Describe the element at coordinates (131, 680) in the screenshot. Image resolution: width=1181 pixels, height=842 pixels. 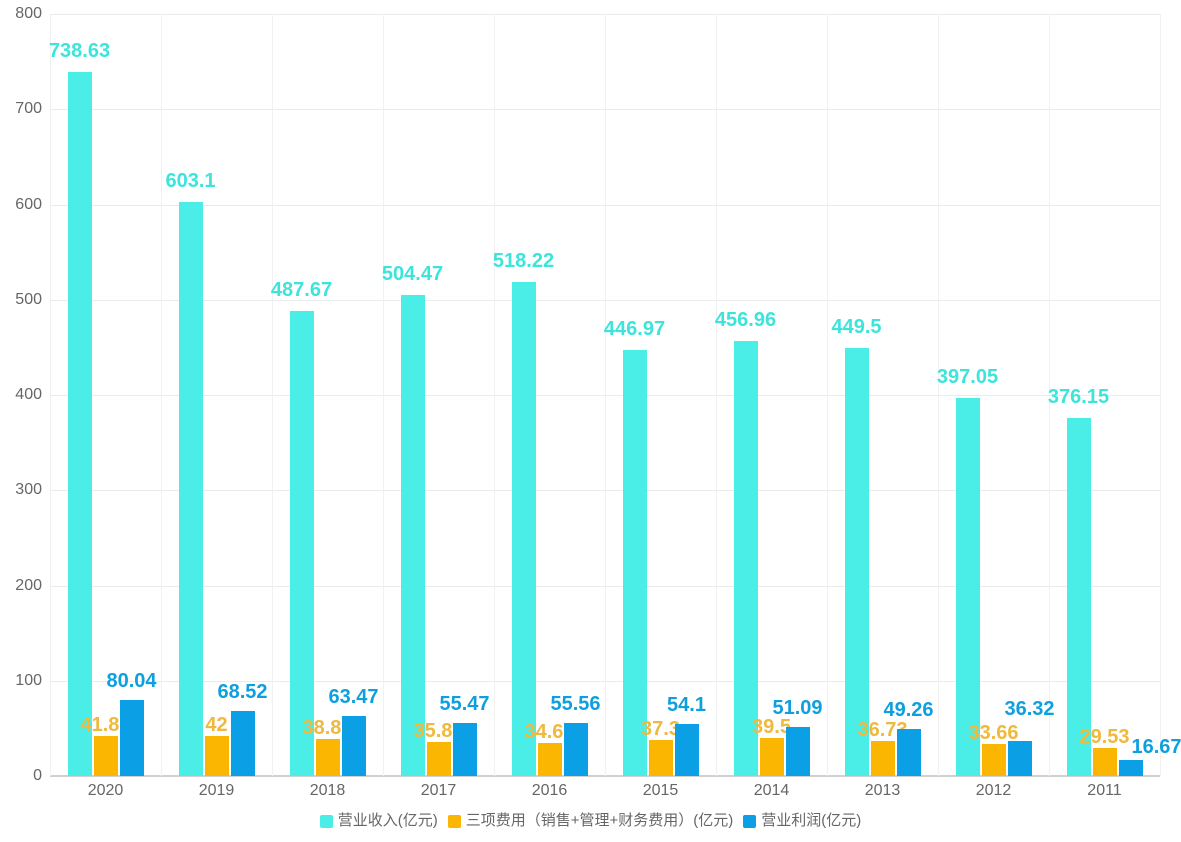
I see `bar-value-label-operating-profit: 80.04` at that location.